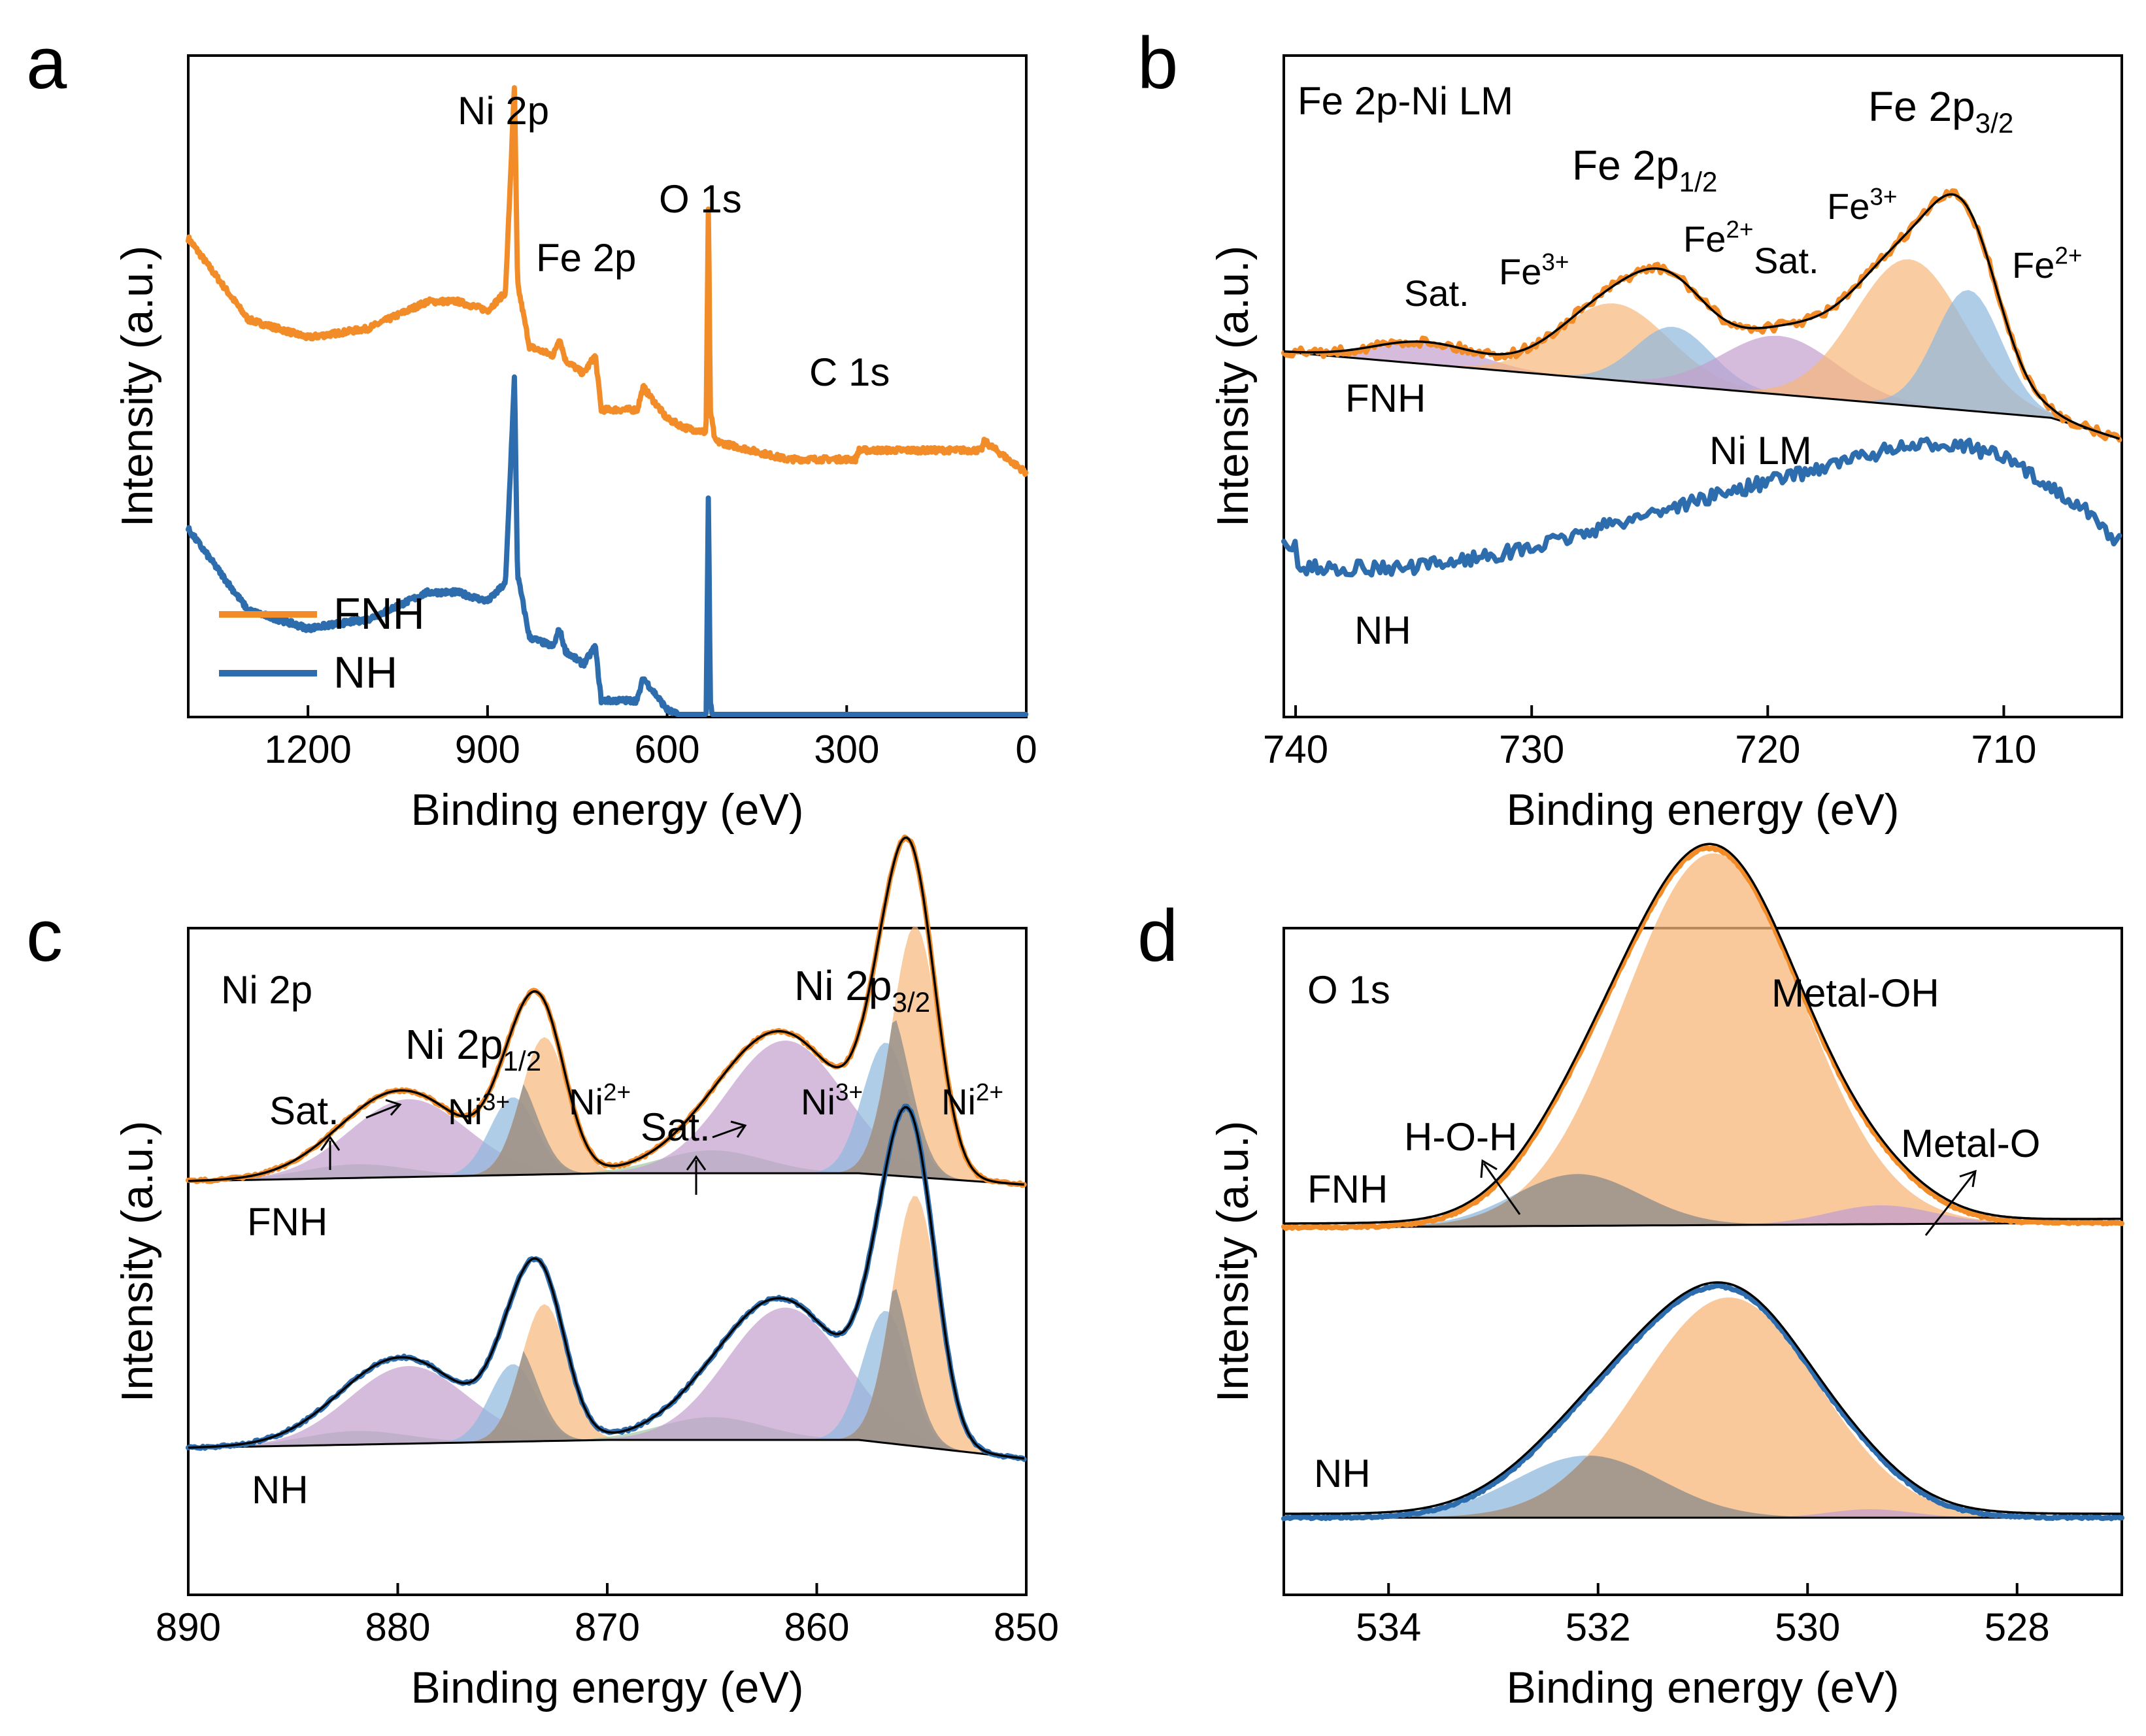  I want to click on panel-letter: a, so click(46, 63).